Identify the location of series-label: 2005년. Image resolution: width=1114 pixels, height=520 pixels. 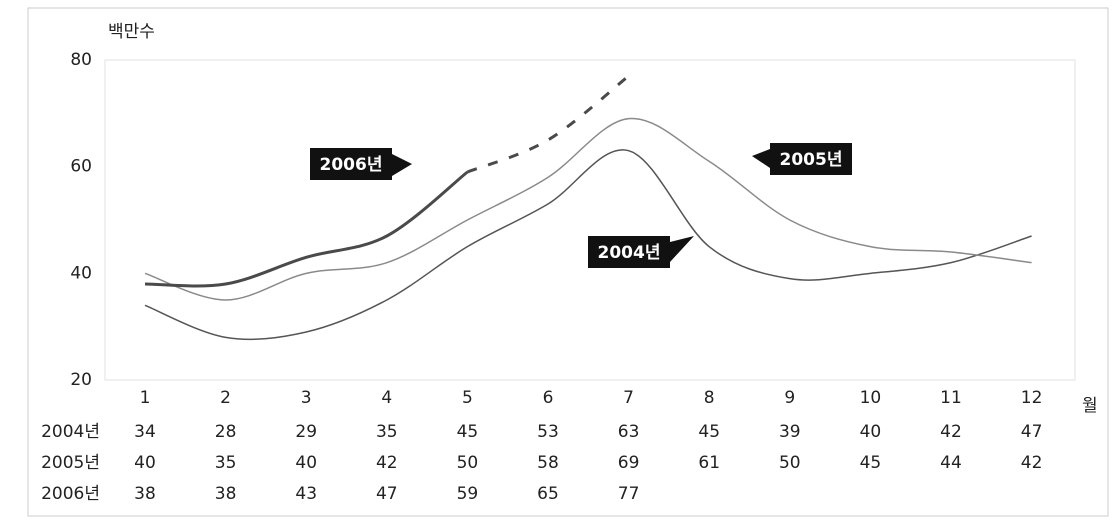
(811, 160).